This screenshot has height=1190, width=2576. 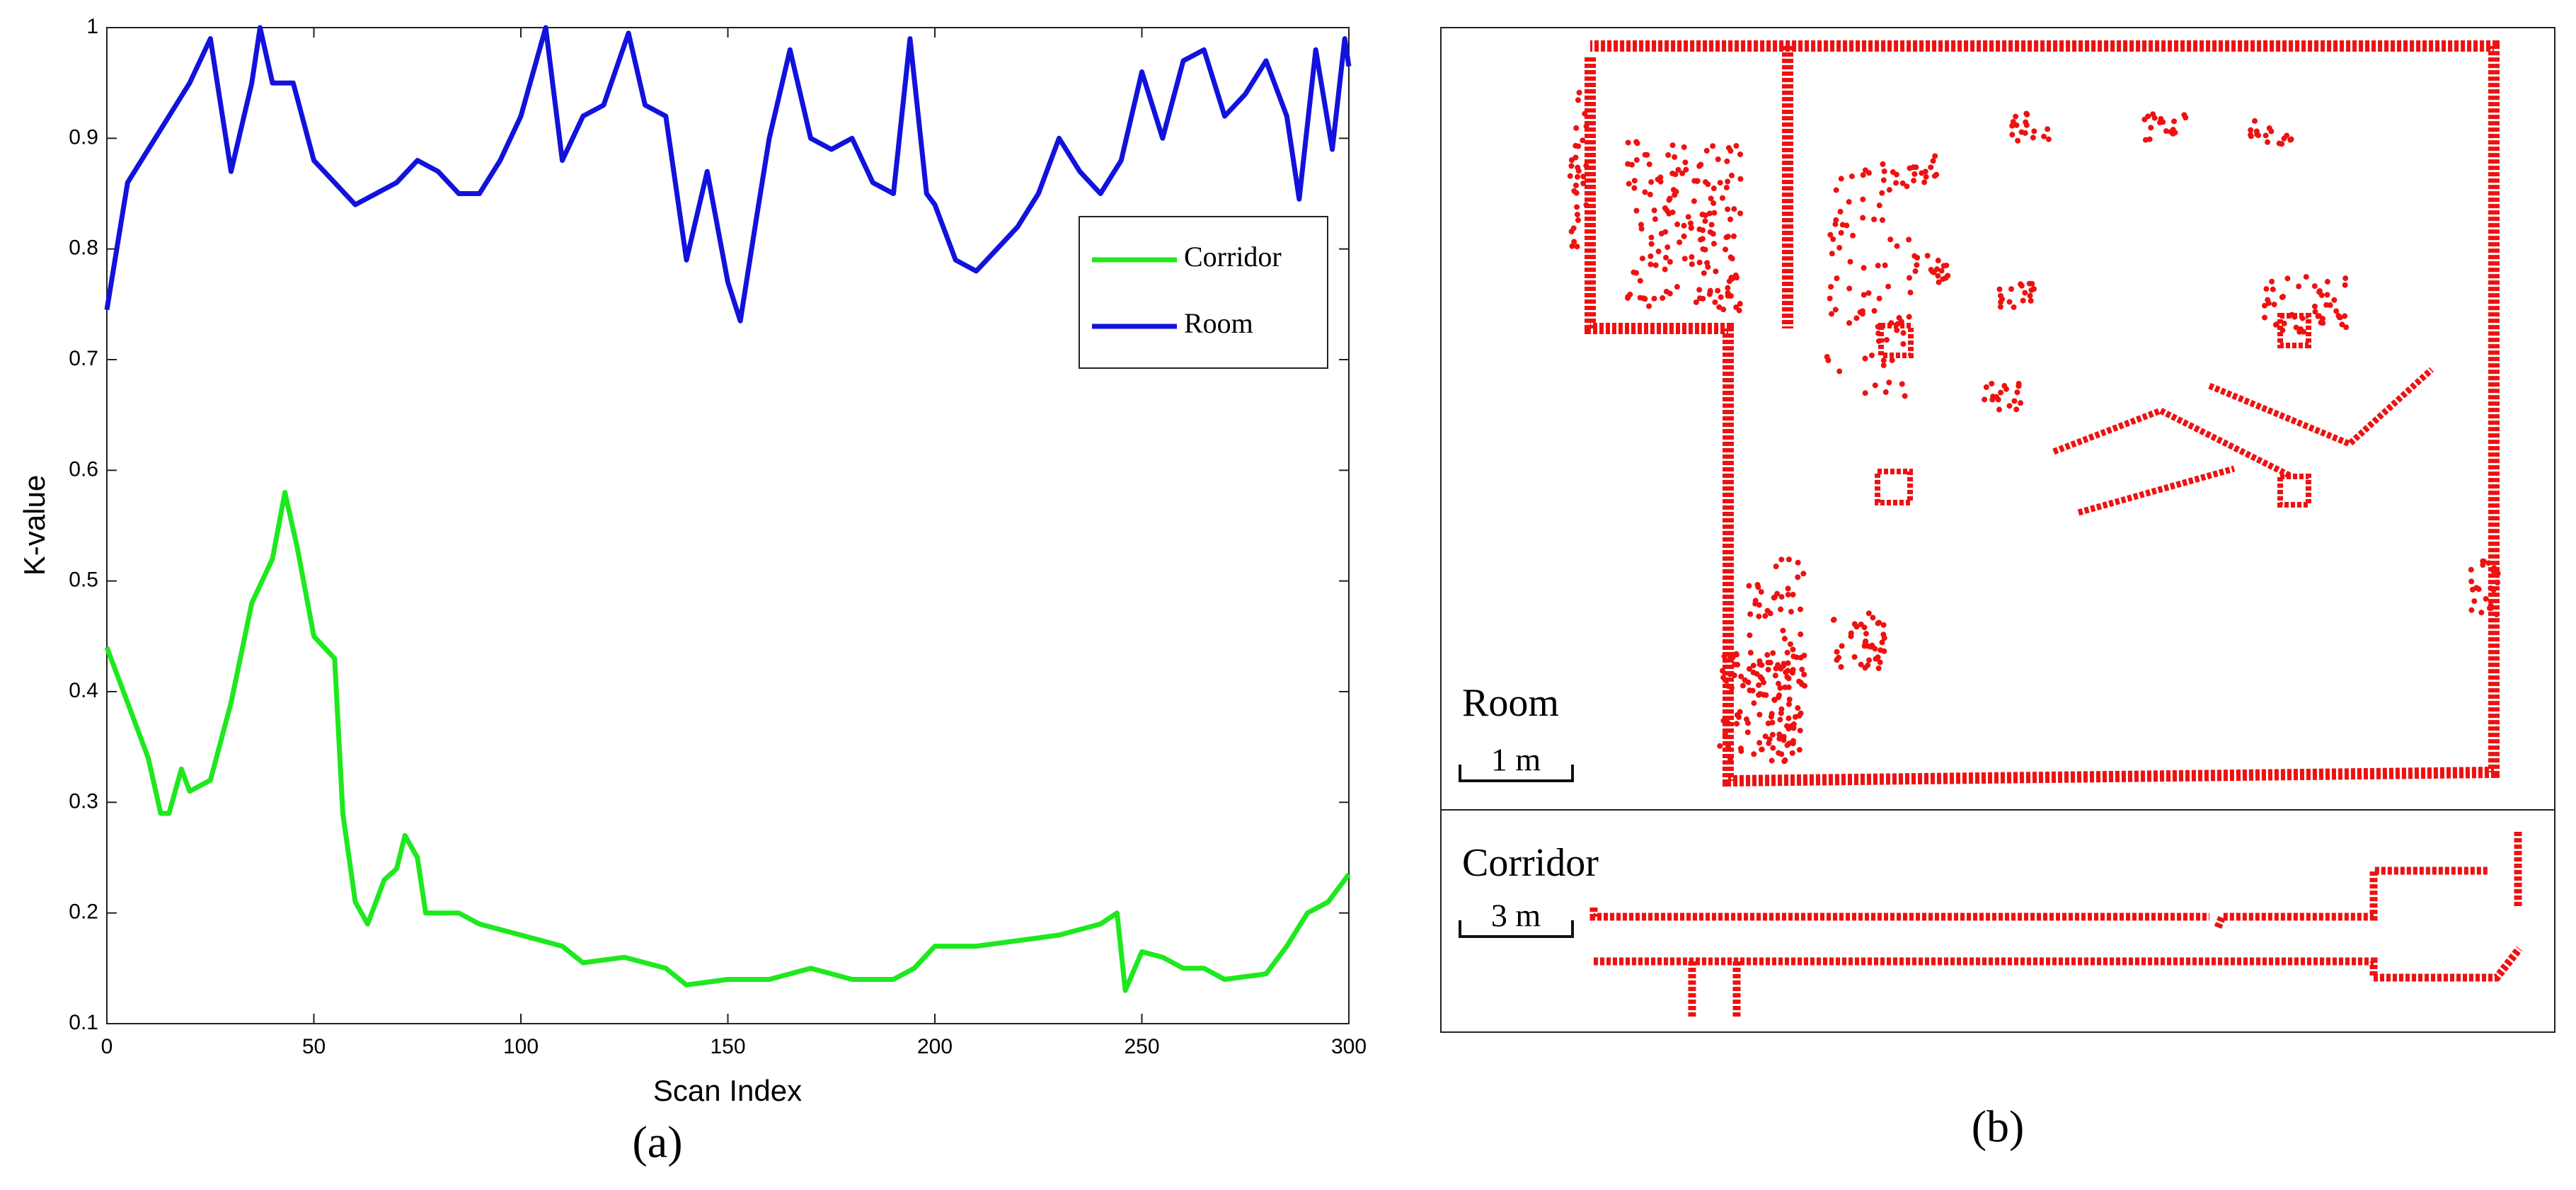 What do you see at coordinates (83, 248) in the screenshot?
I see `y-tick-label: 0.8` at bounding box center [83, 248].